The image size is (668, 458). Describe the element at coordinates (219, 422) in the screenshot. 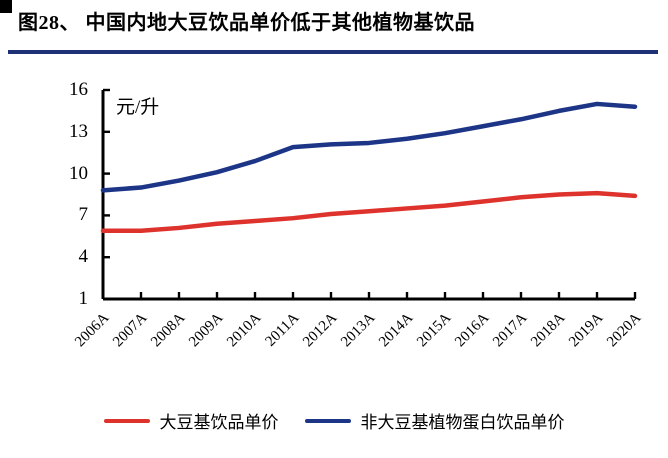

I see `legend-label-soy: 大豆基饮品单价` at that location.